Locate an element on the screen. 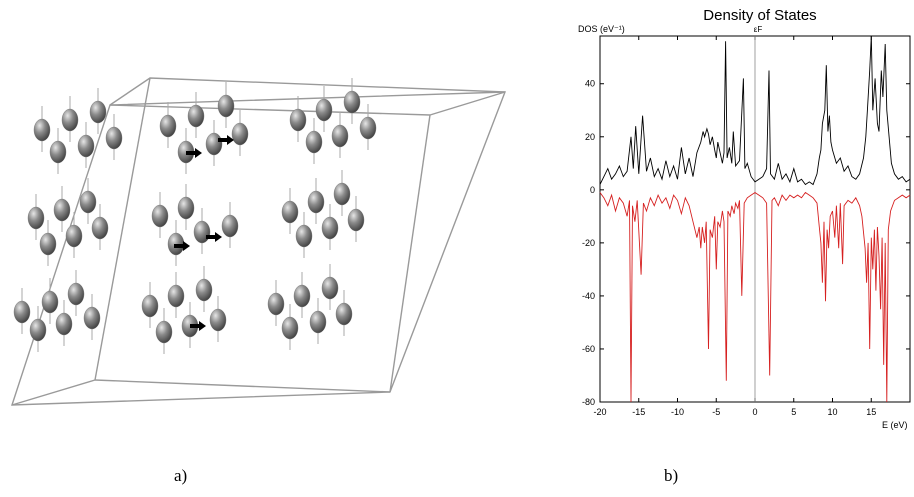  caption-b: b) is located at coordinates (671, 475).